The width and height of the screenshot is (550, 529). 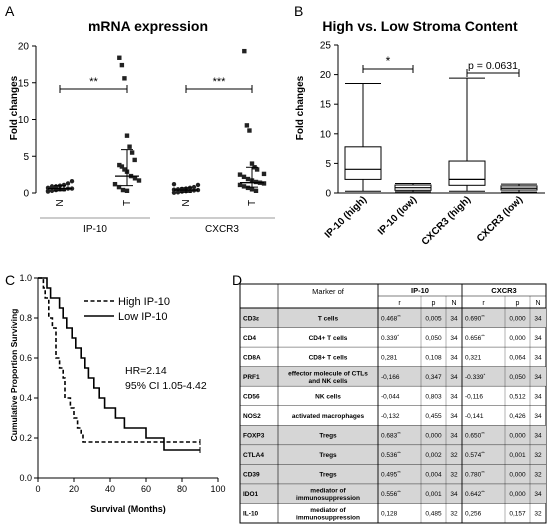 What do you see at coordinates (146, 489) in the screenshot?
I see `x-tick-label: 60` at bounding box center [146, 489].